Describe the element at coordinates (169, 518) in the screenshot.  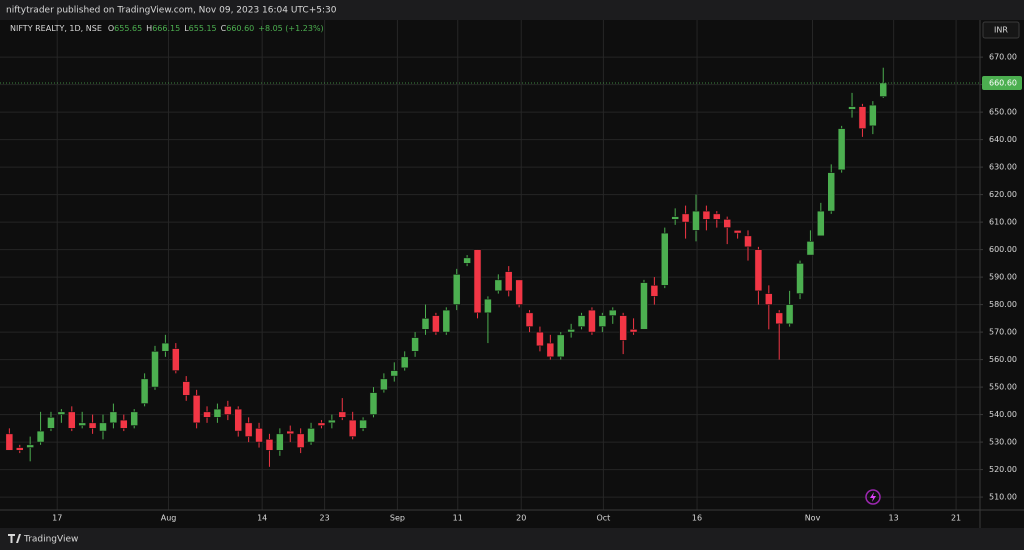
I see `x-tick-label: Aug` at that location.